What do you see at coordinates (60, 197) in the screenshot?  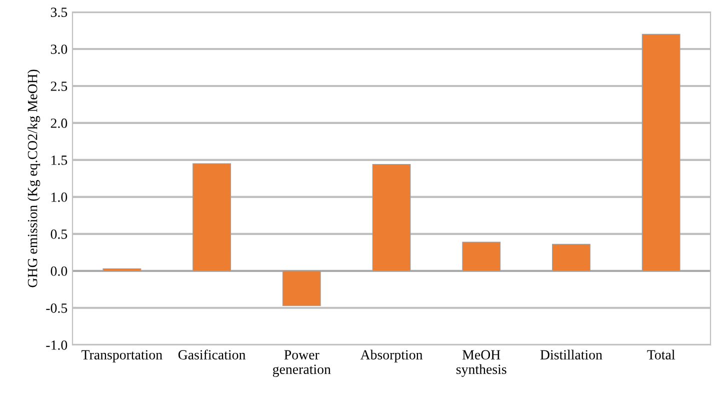 I see `y-tick-label: 1.0` at bounding box center [60, 197].